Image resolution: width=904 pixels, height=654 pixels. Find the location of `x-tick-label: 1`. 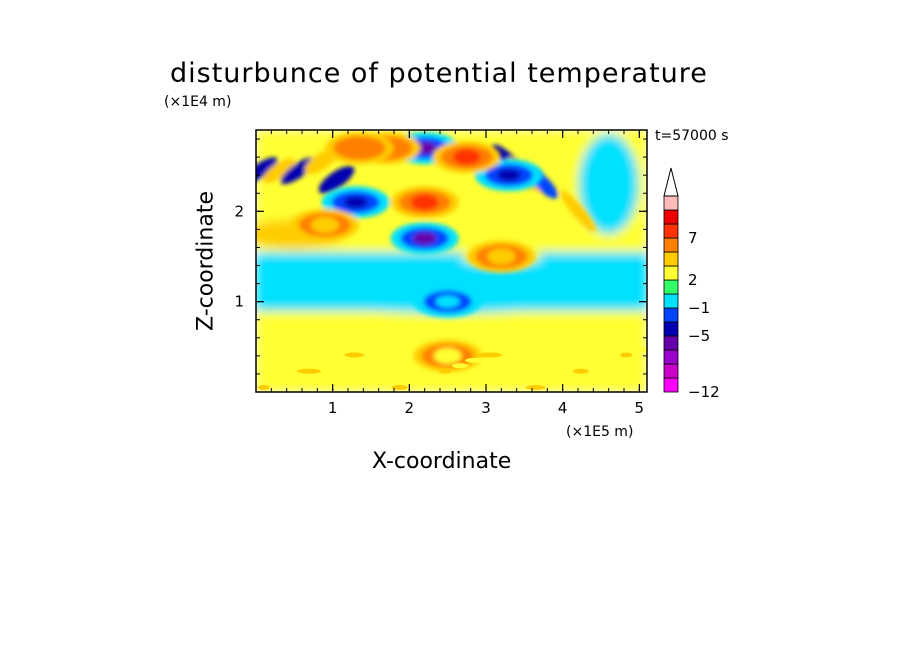

x-tick-label: 1 is located at coordinates (333, 408).